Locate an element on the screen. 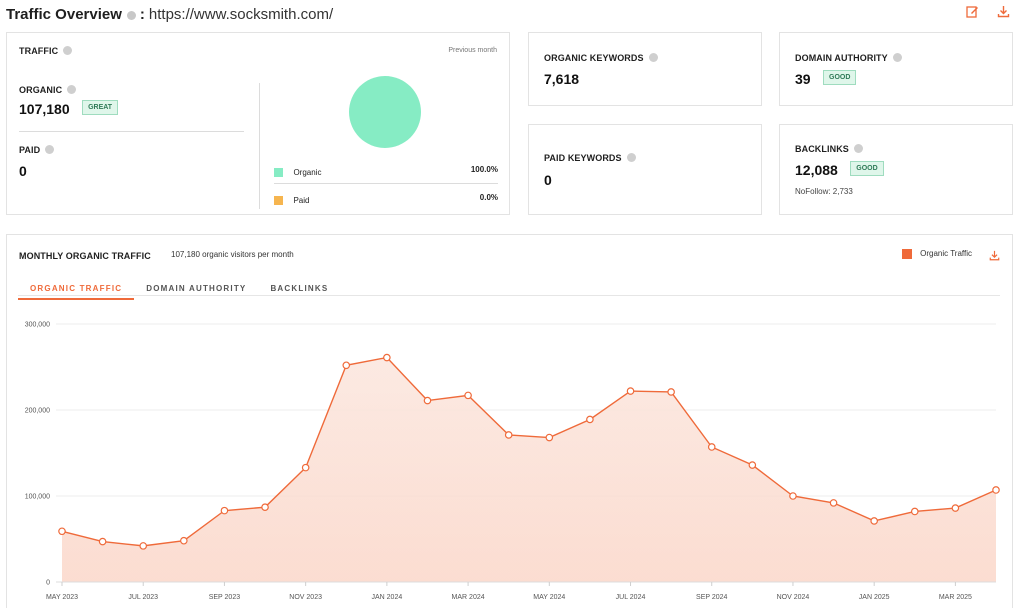  edit-icon is located at coordinates (972, 13).